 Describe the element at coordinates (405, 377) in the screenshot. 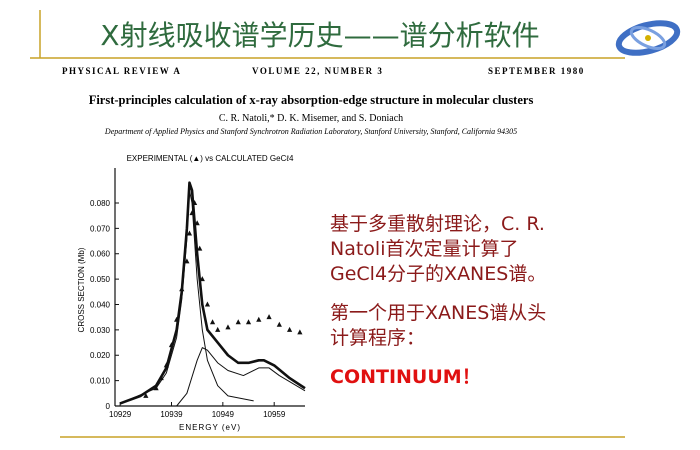

I see `bullet-line: CONTINUUM！` at that location.